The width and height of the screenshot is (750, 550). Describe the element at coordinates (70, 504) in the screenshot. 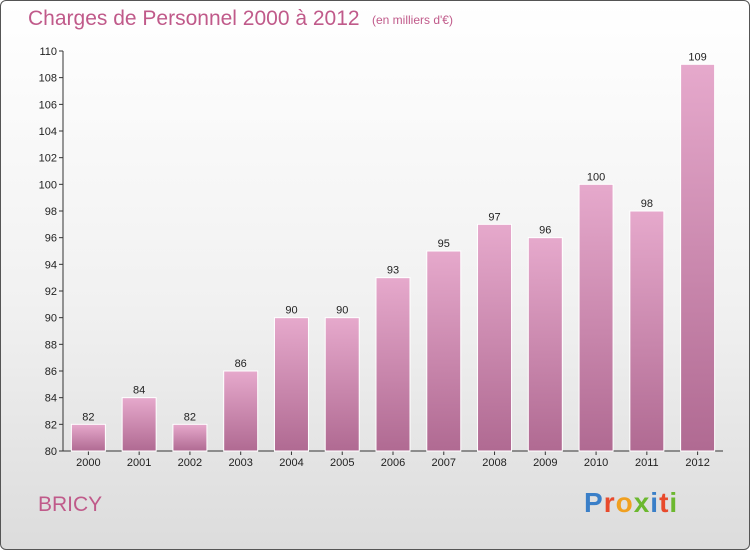

I see `commune-name: BRICY` at that location.